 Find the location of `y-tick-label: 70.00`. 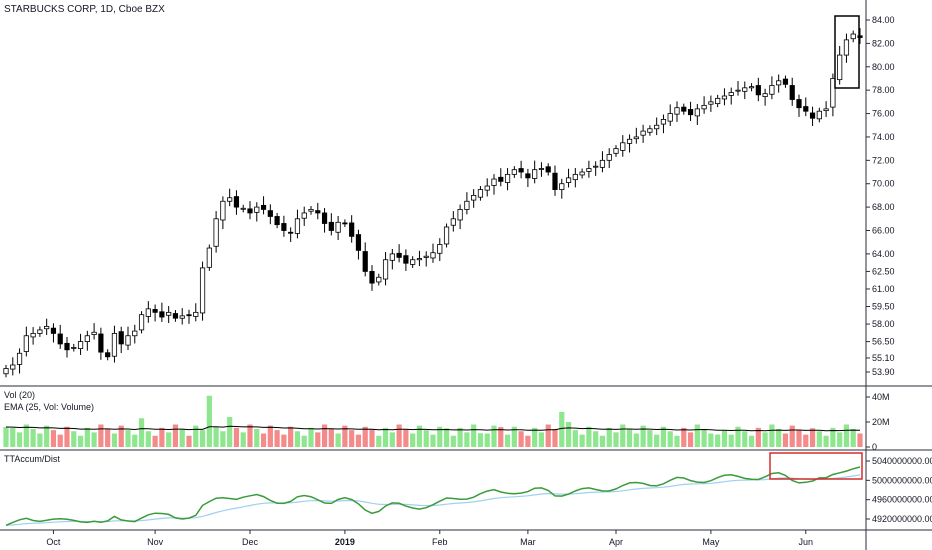

y-tick-label: 70.00 is located at coordinates (883, 184).